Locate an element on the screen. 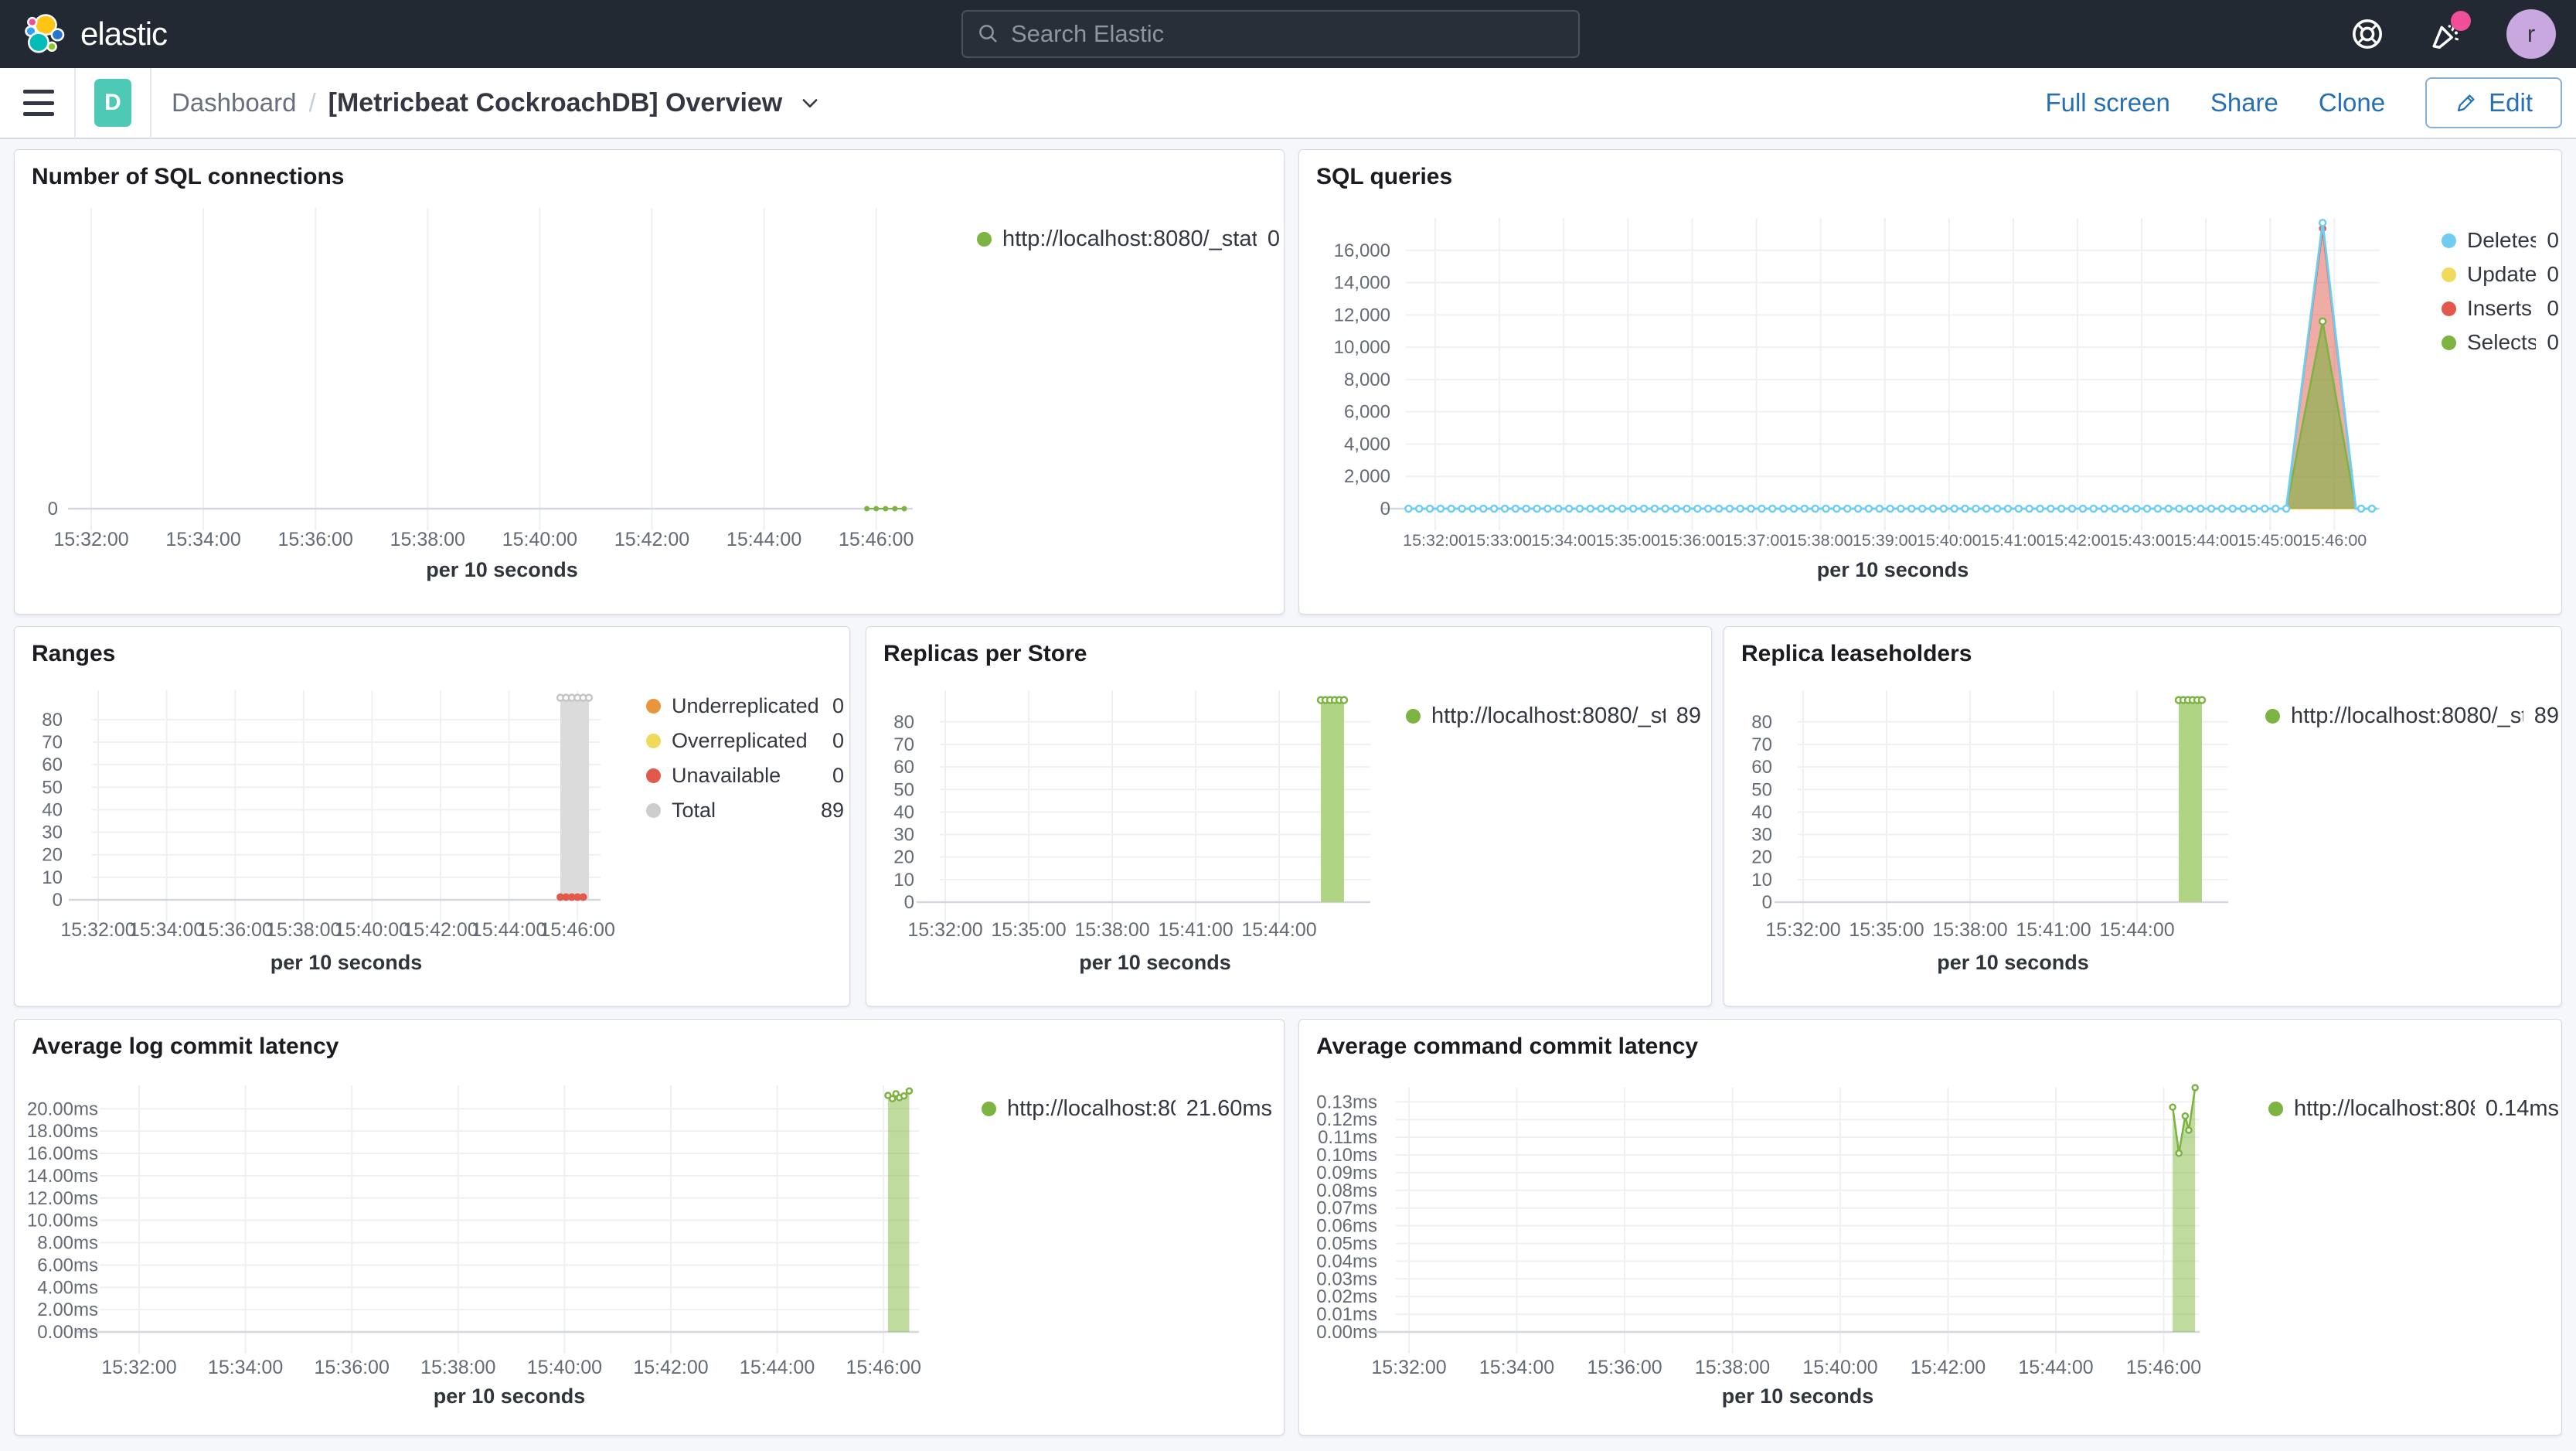 The height and width of the screenshot is (1451, 2576). svg-text: 8.00ms is located at coordinates (67, 1243).